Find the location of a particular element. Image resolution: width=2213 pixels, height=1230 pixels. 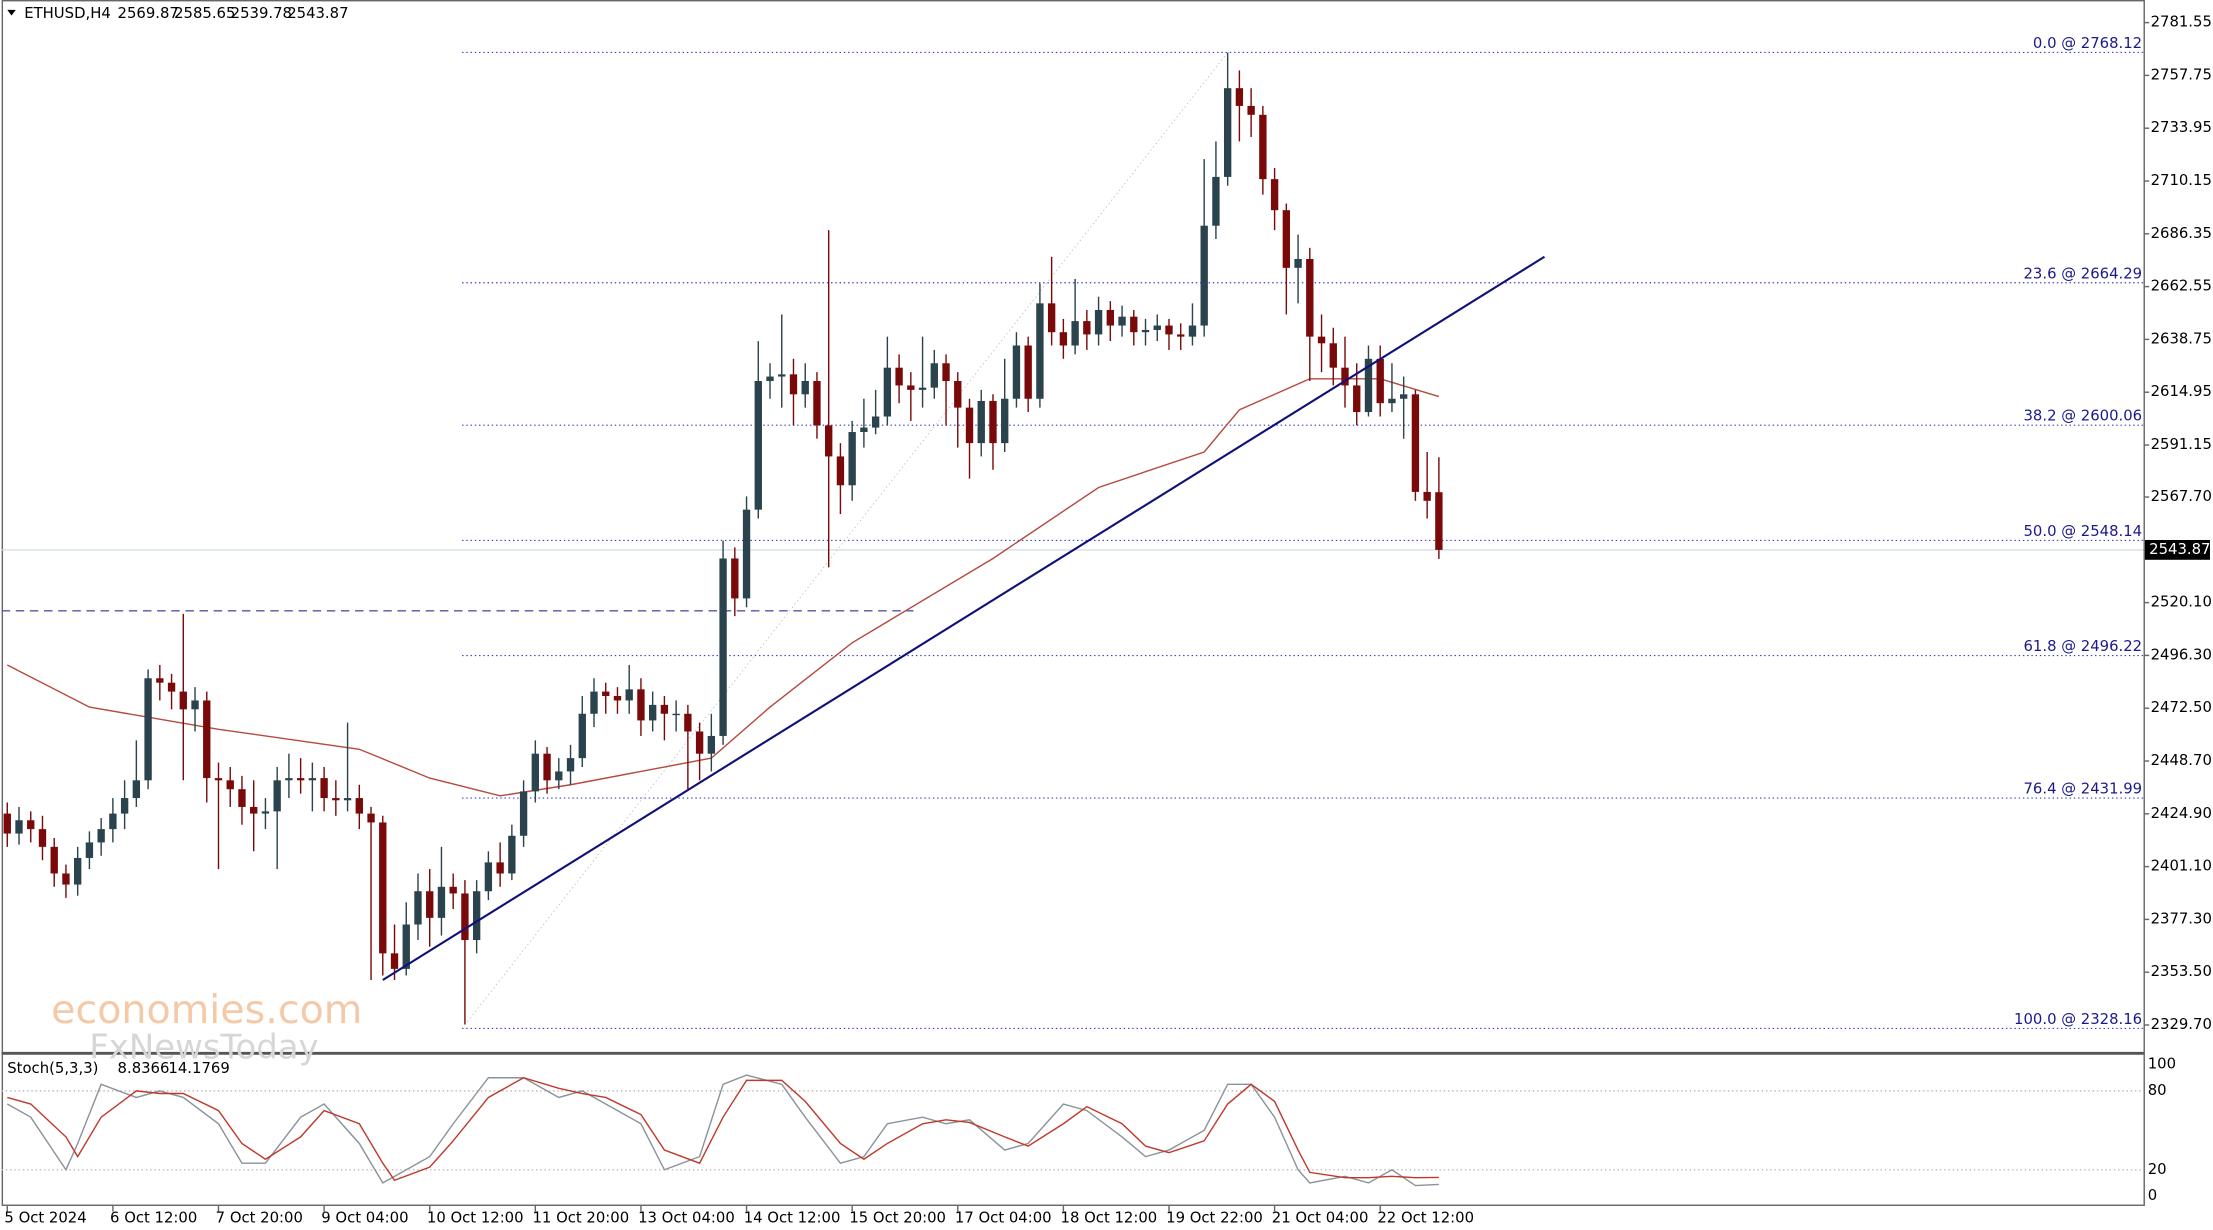

x-tick-label: 6 Oct 12:00 is located at coordinates (153, 1218).